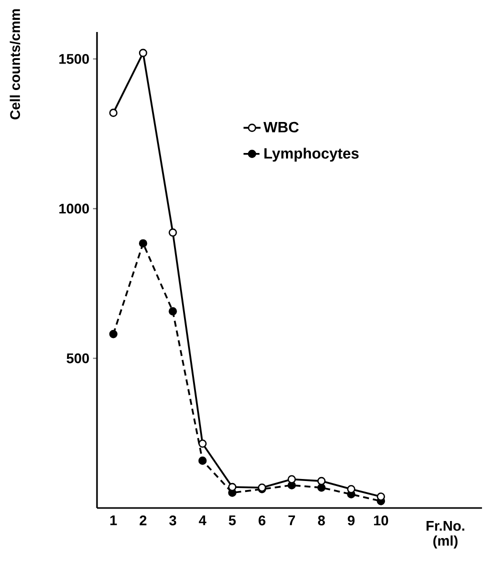  Describe the element at coordinates (292, 521) in the screenshot. I see `x-tick-label: 7` at that location.